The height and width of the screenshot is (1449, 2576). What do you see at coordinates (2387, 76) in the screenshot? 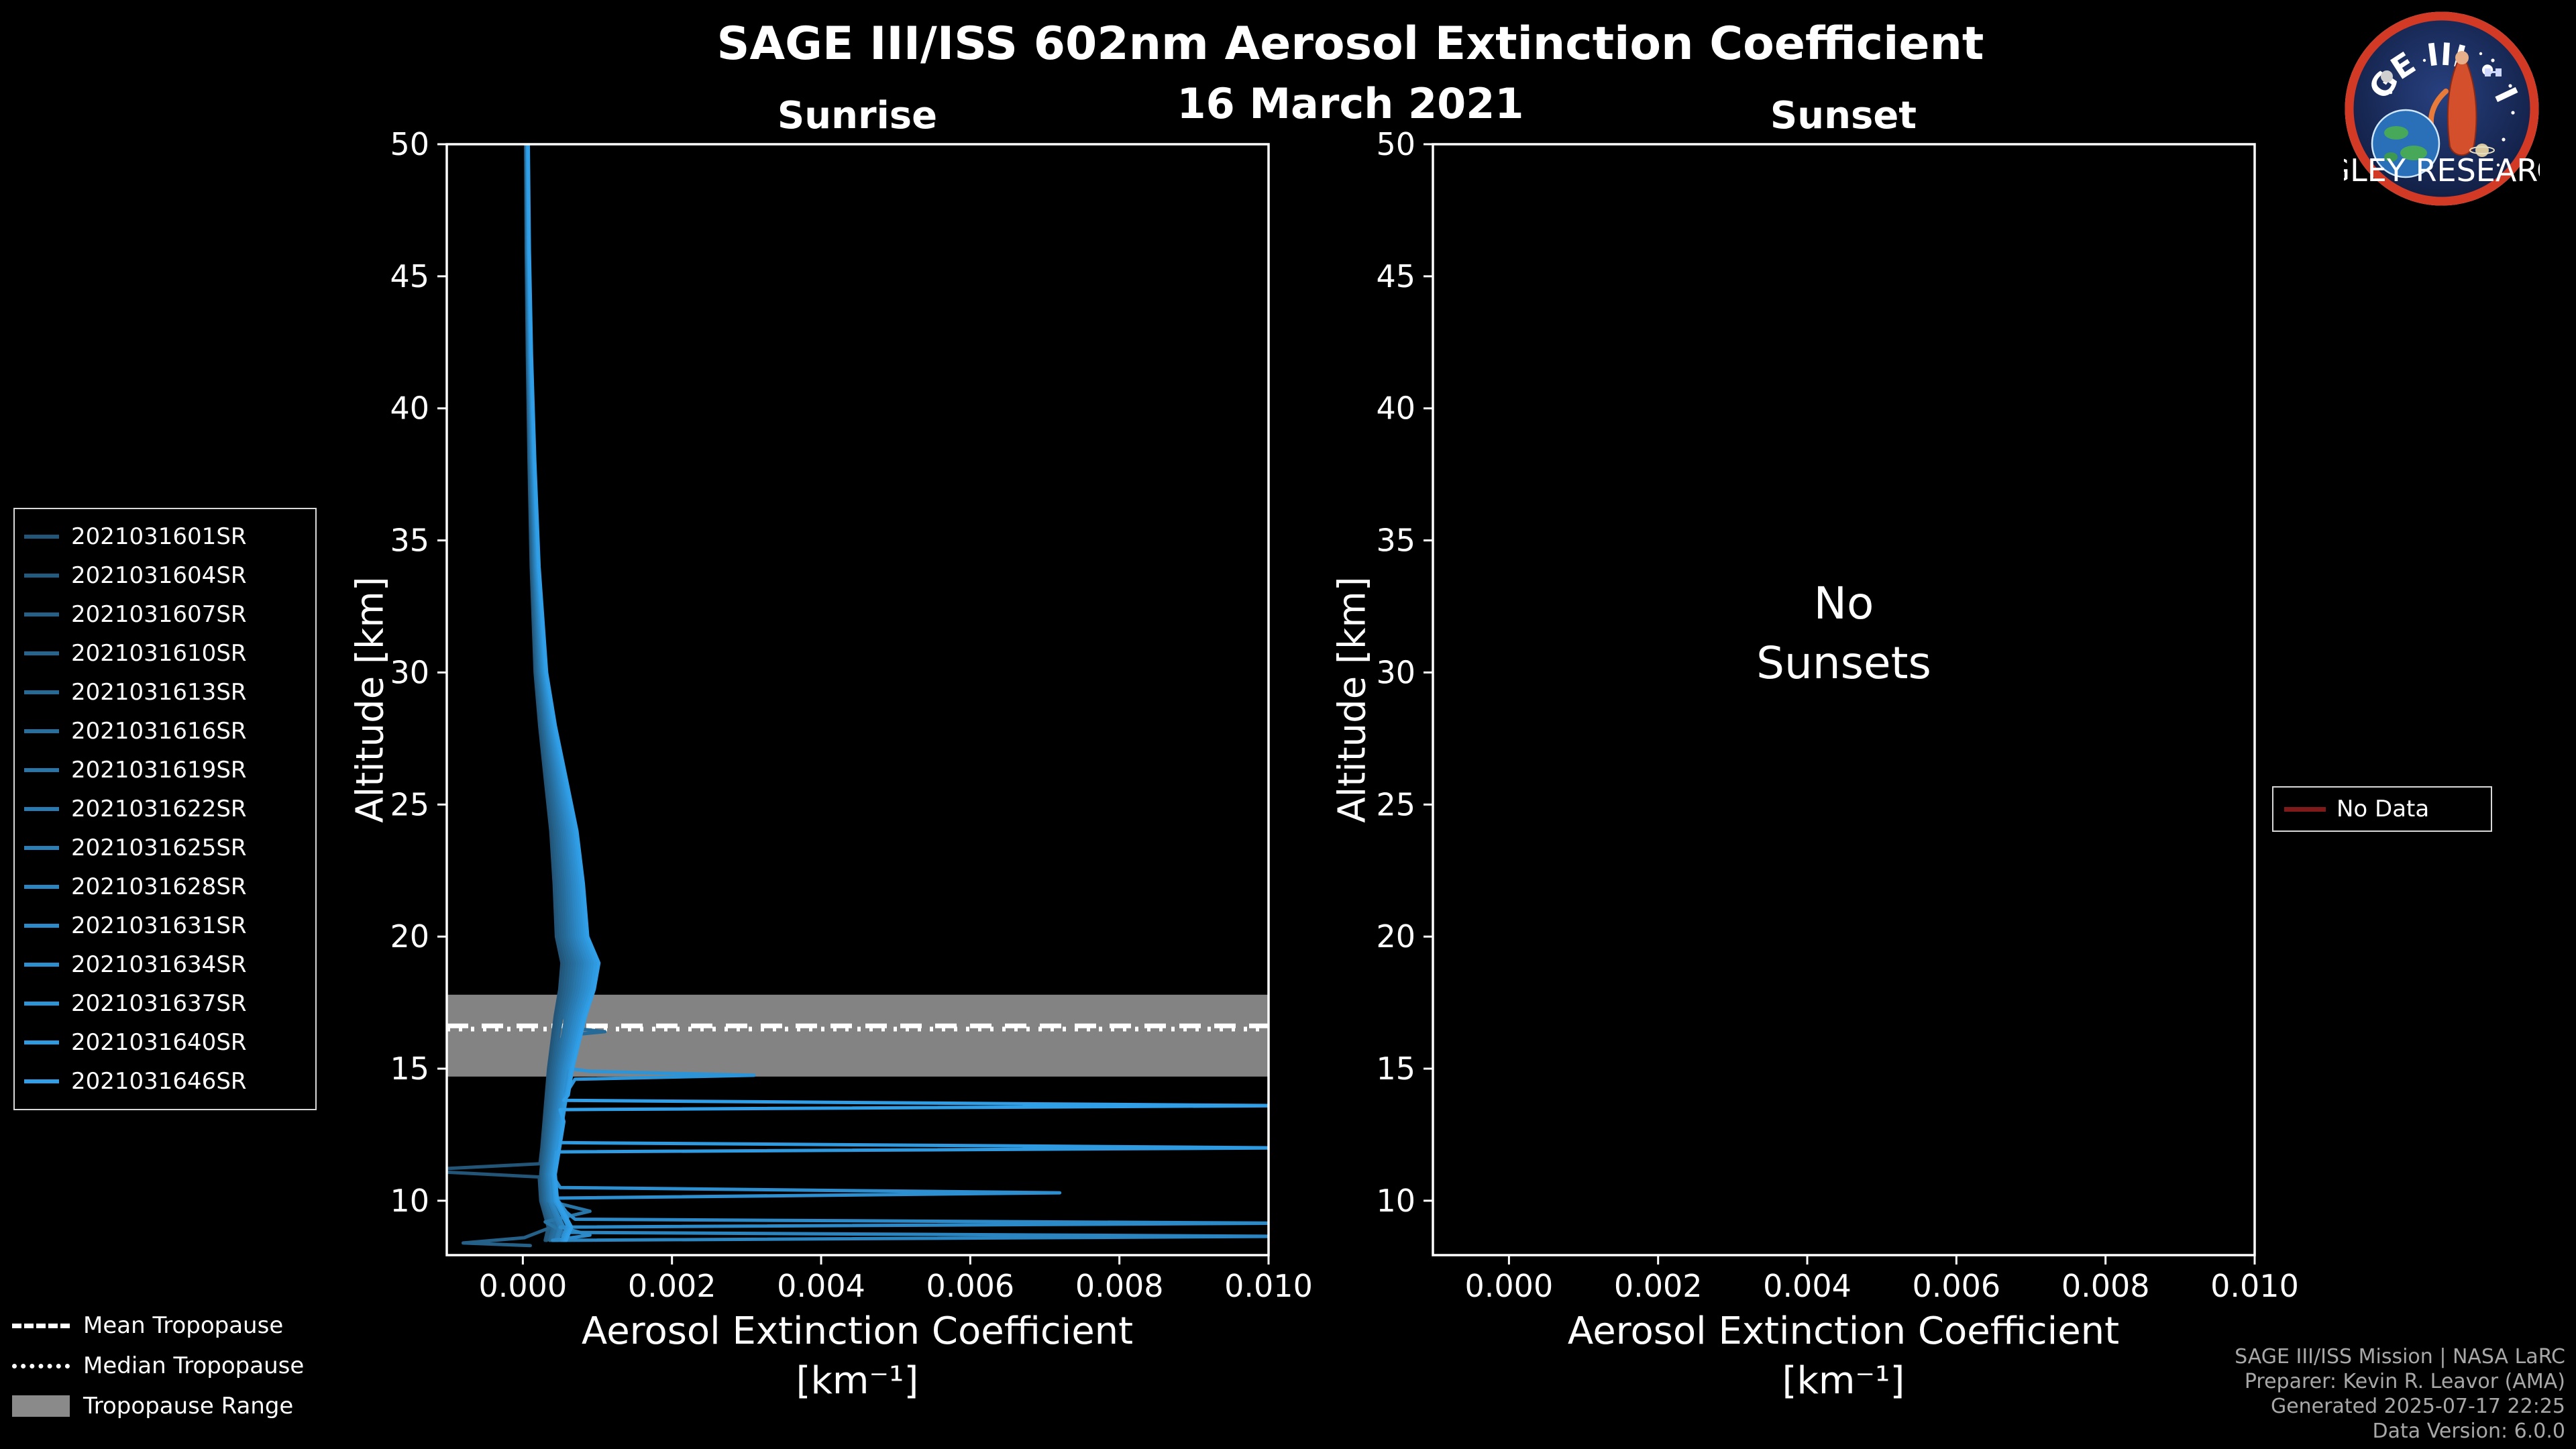
I see `logo-moon` at bounding box center [2387, 76].